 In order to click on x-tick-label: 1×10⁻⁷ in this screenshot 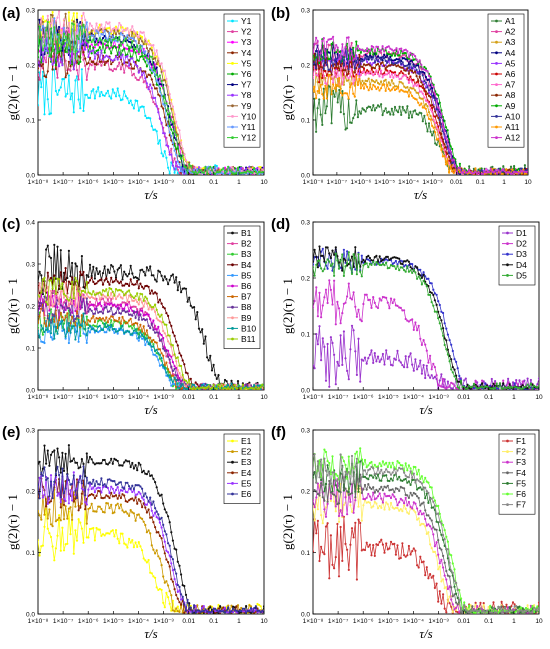, I will do `click(63, 182)`.